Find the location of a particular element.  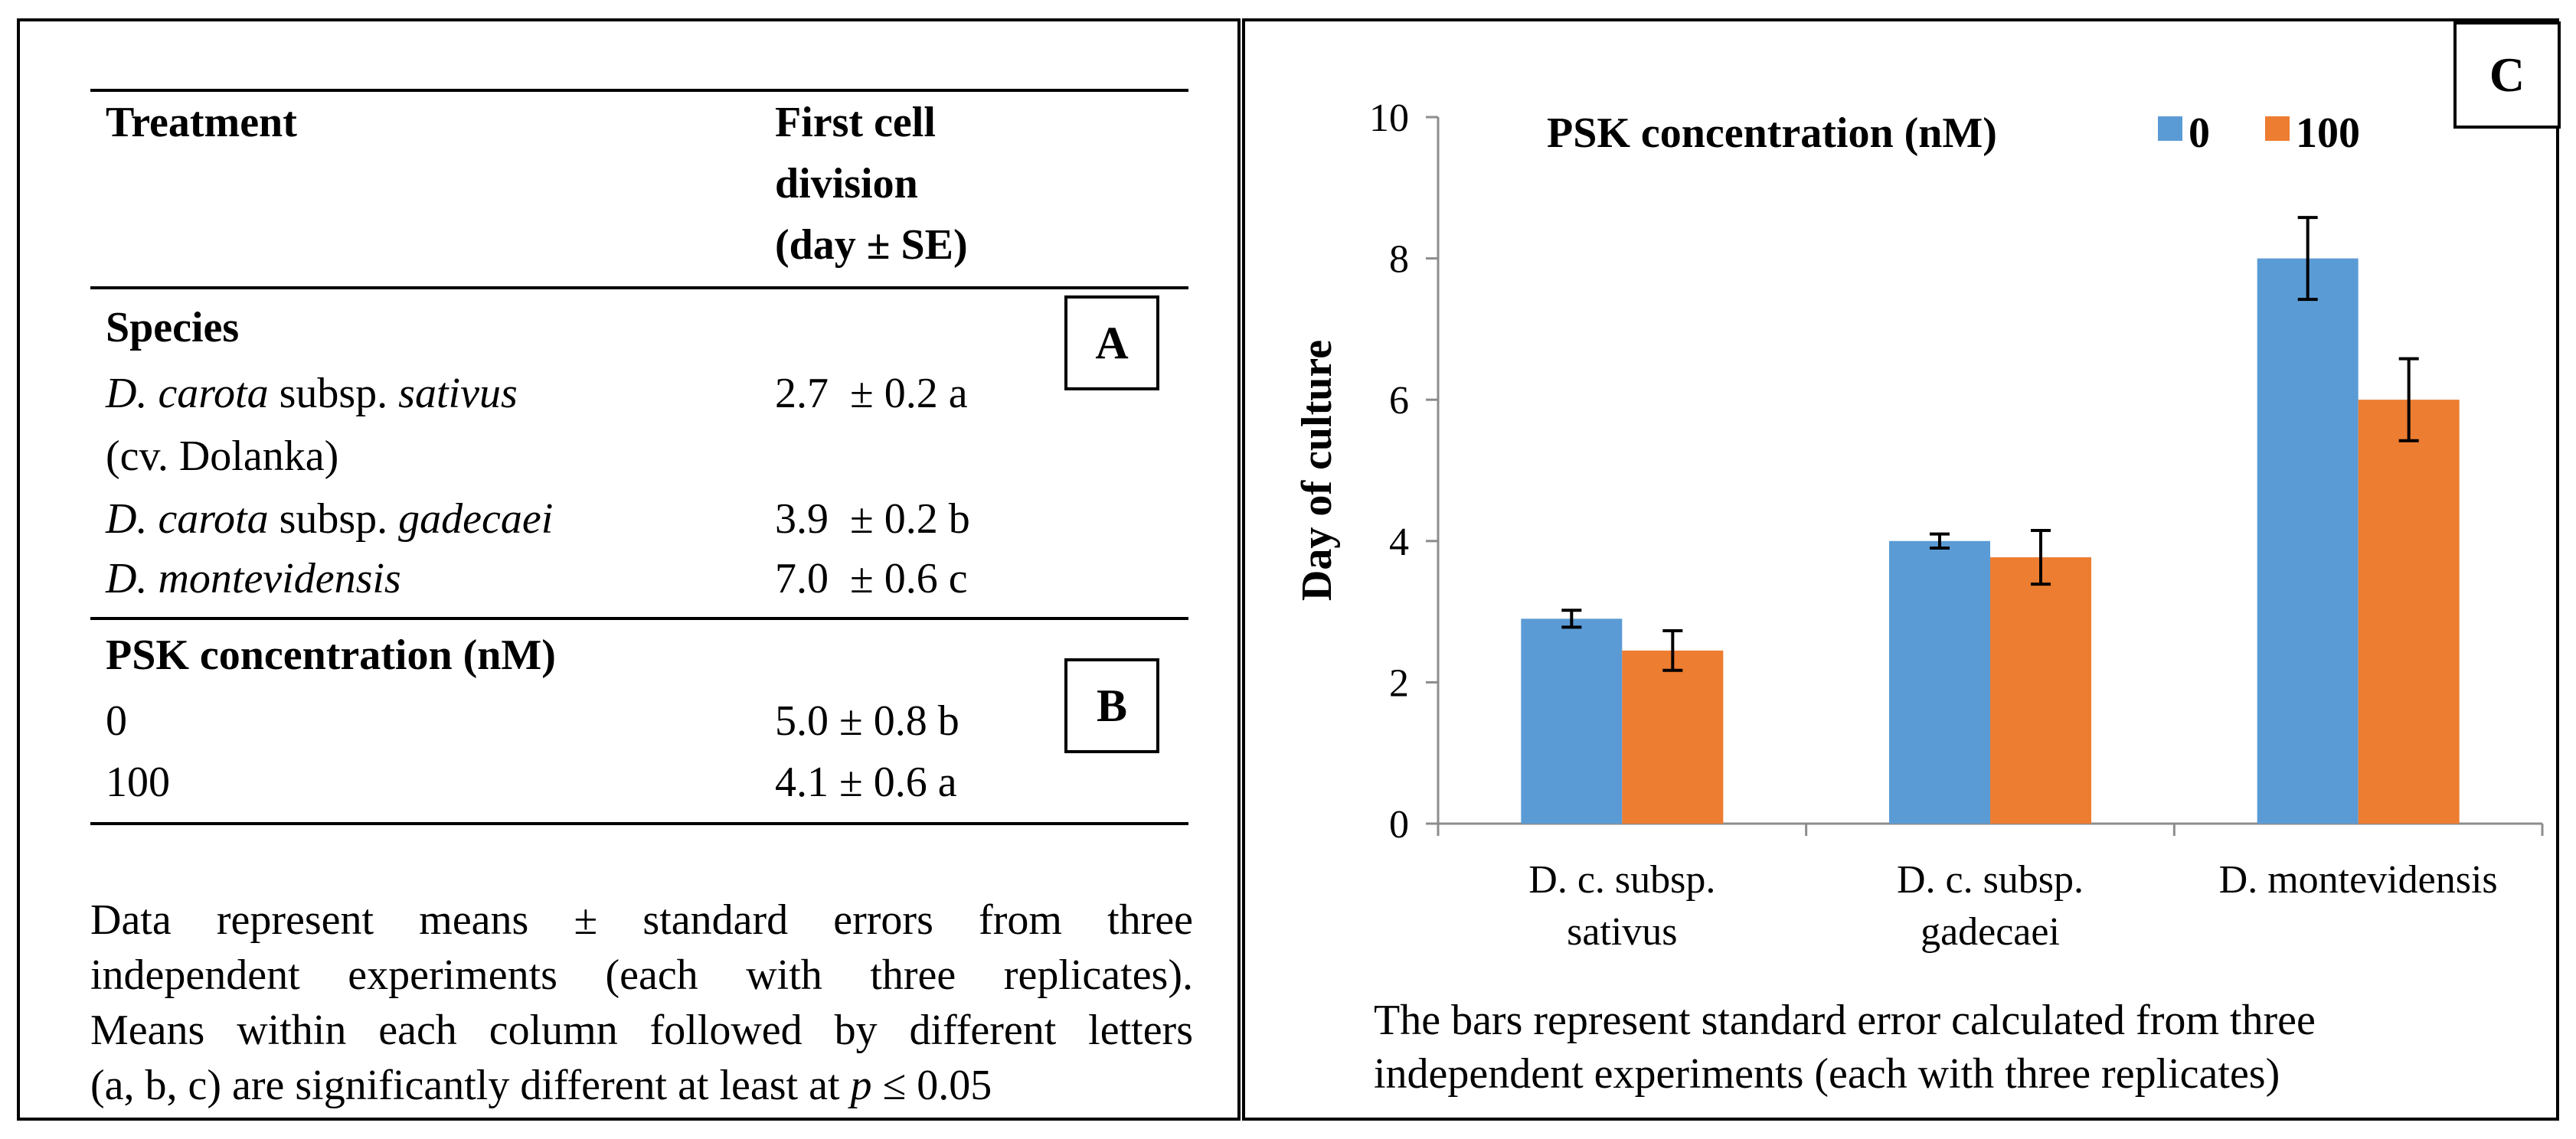

species-name-gadecaei: D. carota subsp. gadecaei is located at coordinates (330, 519).